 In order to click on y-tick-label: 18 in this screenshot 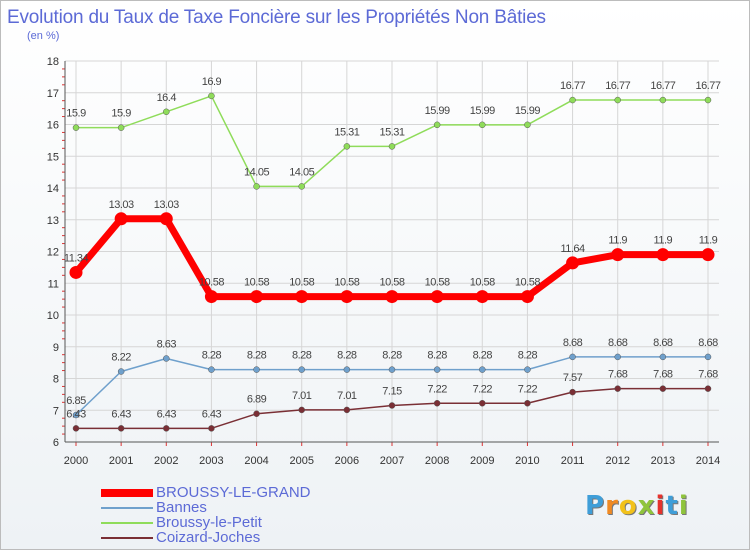, I will do `click(53, 62)`.